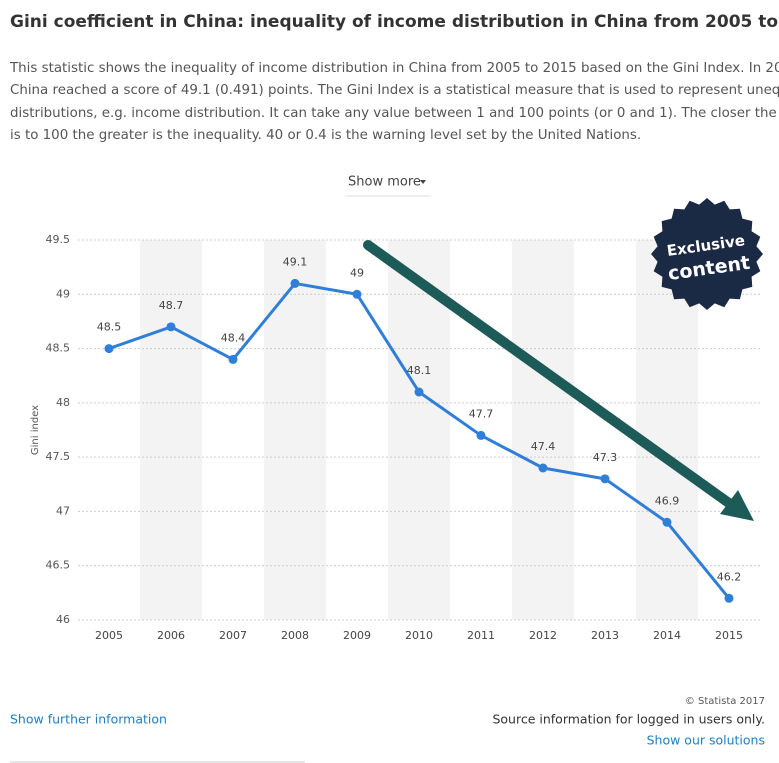 Image resolution: width=779 pixels, height=763 pixels. Describe the element at coordinates (58, 456) in the screenshot. I see `y-tick-label: 47.5` at that location.